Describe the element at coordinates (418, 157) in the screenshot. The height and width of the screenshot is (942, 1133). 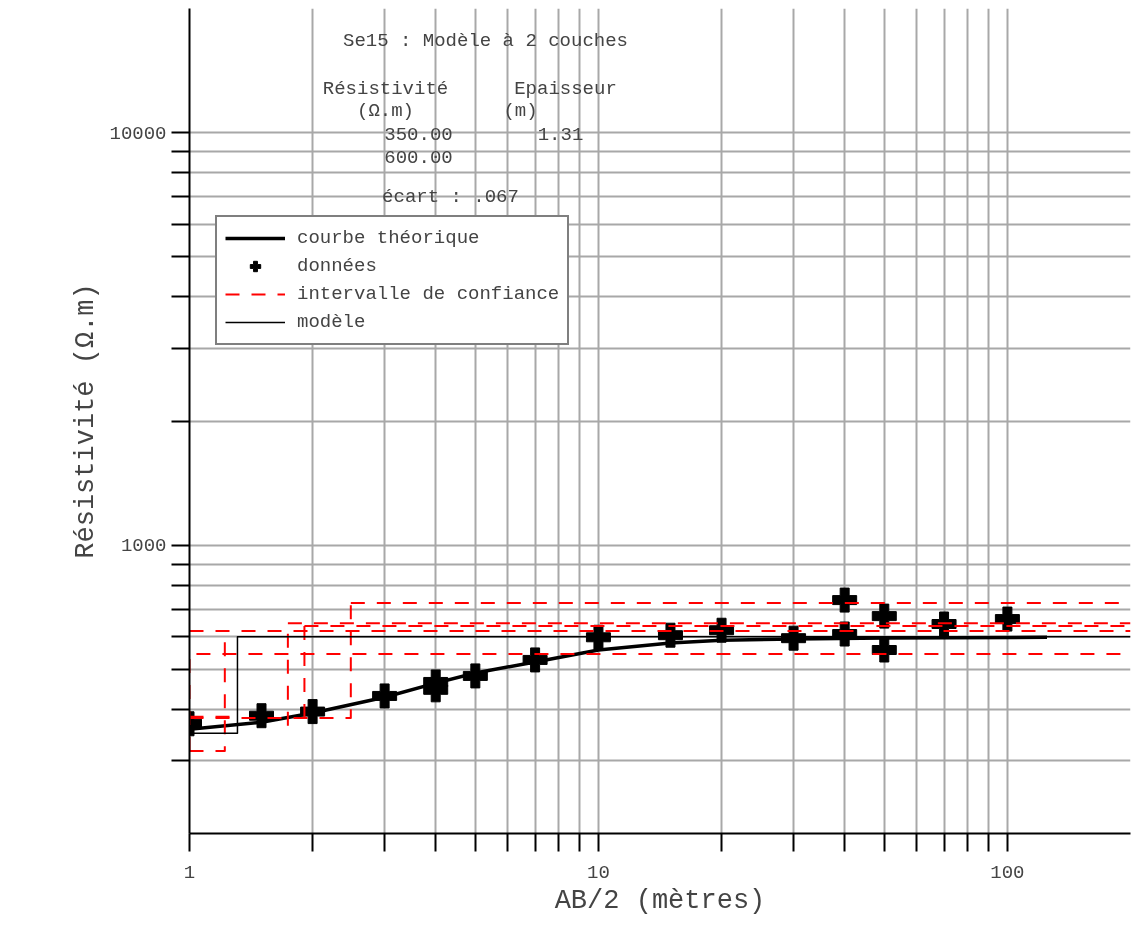
I see `annotation: 600.00` at that location.